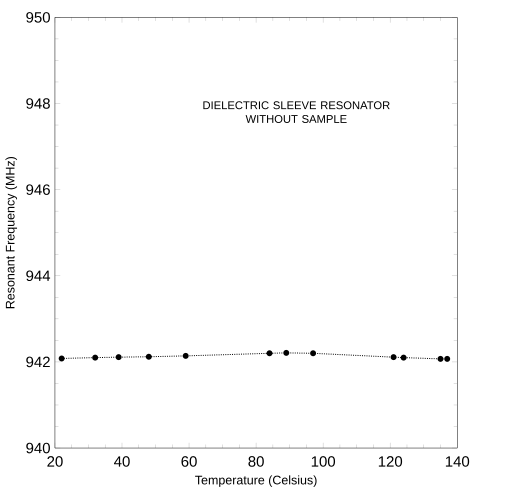  What do you see at coordinates (458, 461) in the screenshot?
I see `x-tick-label: 140` at bounding box center [458, 461].